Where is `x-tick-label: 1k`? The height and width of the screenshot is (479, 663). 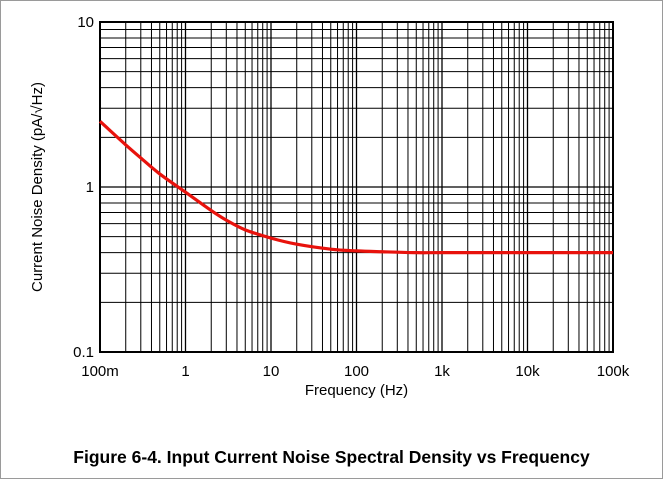
x-tick-label: 1k is located at coordinates (442, 371).